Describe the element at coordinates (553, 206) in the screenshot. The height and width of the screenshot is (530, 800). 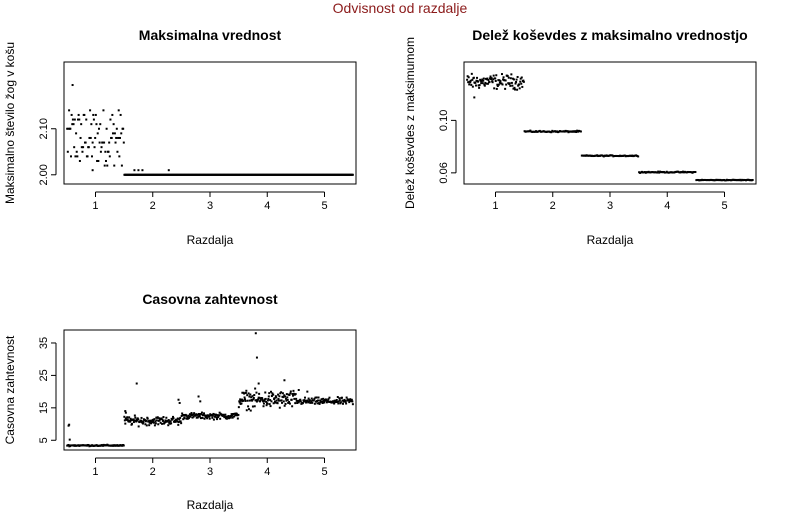
I see `x-tick-label: 2` at that location.